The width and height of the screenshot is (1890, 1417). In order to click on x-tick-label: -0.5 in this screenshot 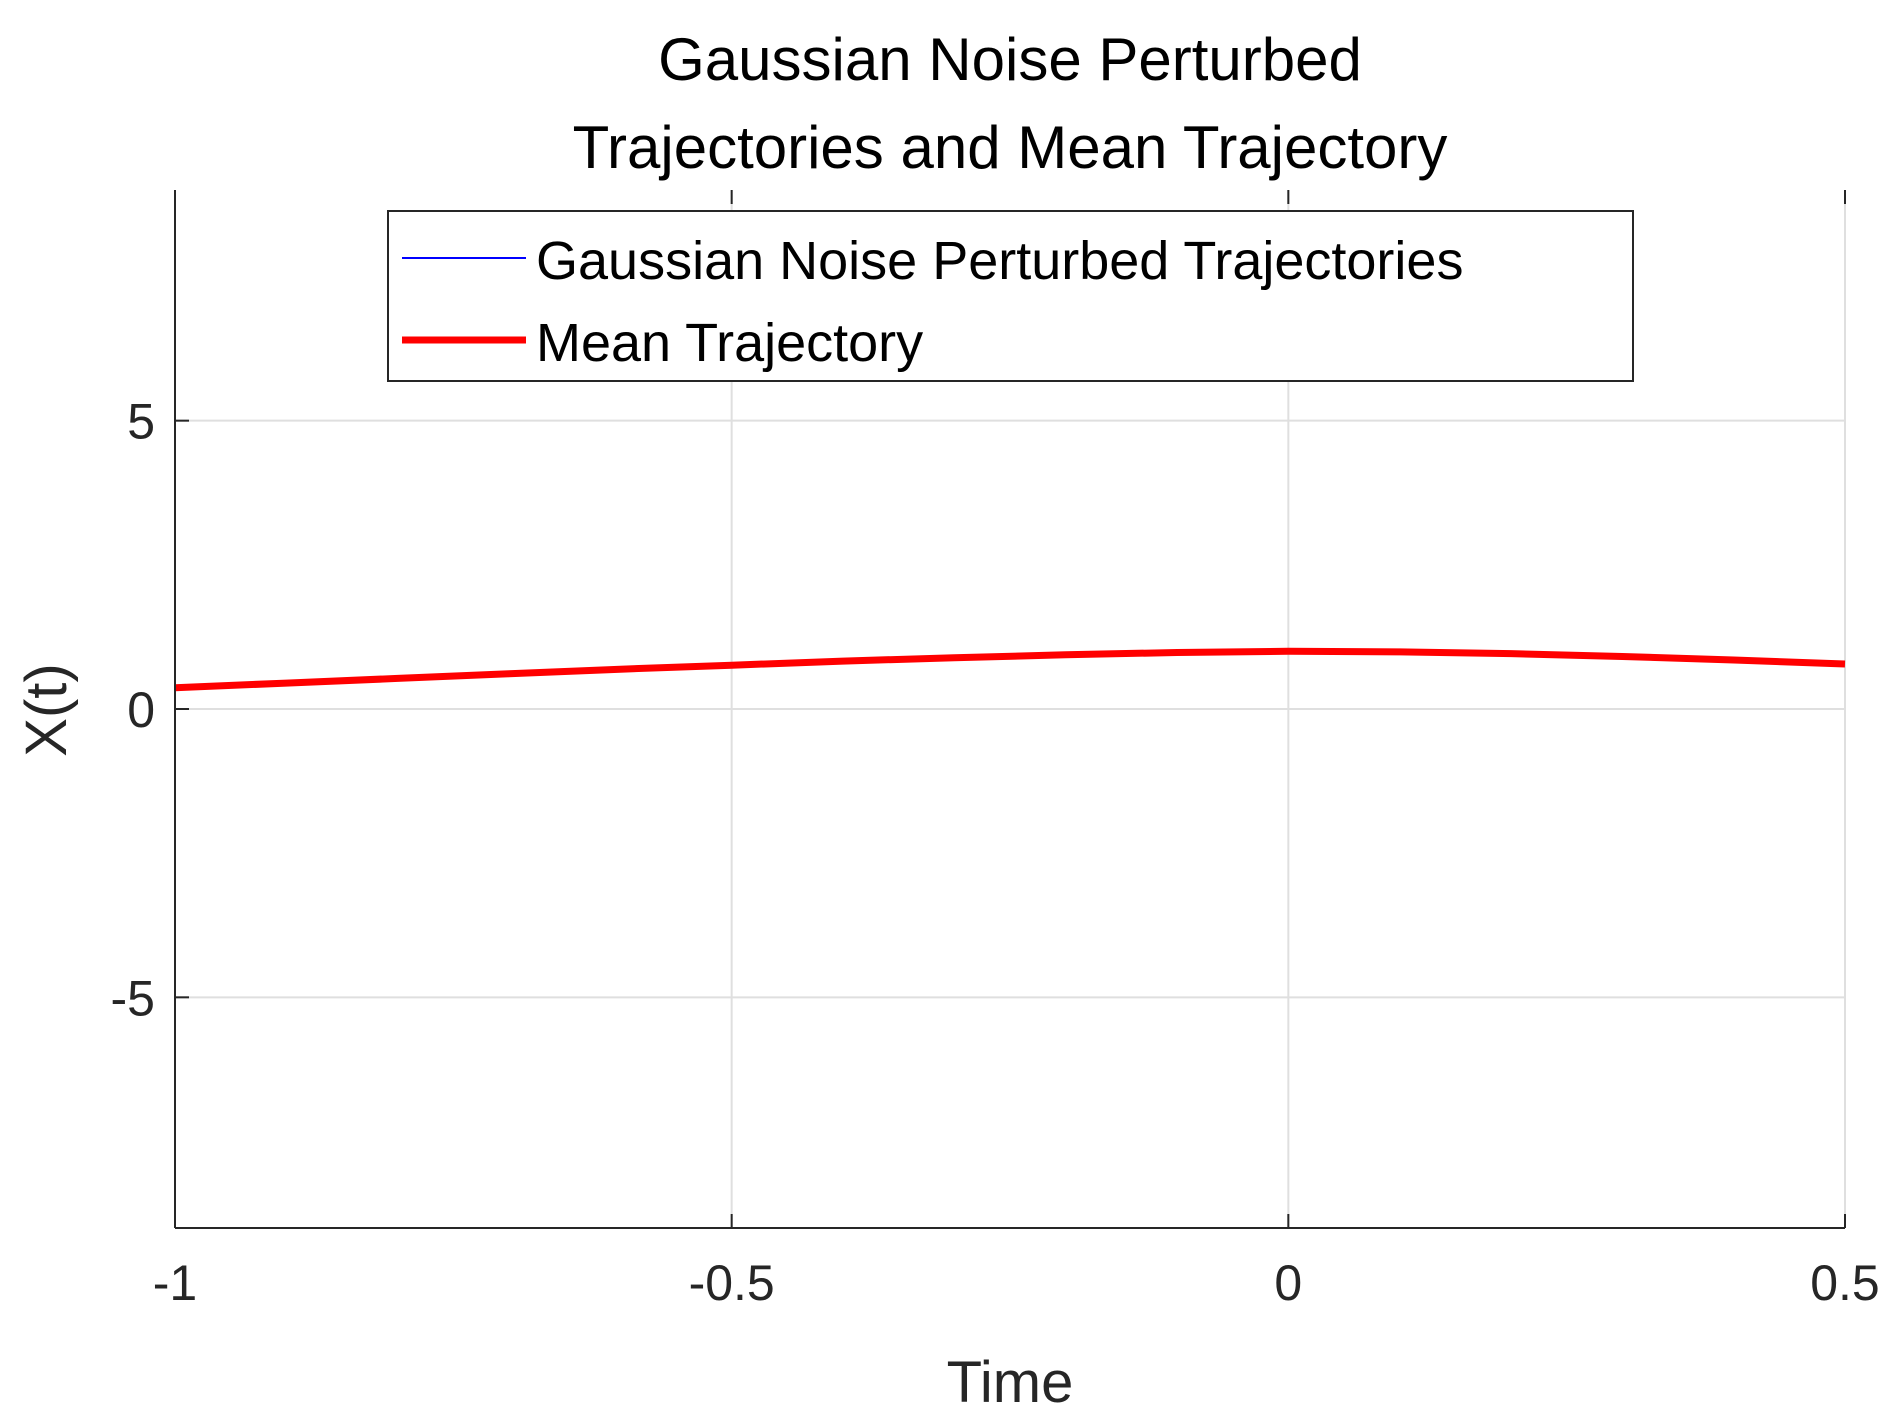, I will do `click(732, 1283)`.